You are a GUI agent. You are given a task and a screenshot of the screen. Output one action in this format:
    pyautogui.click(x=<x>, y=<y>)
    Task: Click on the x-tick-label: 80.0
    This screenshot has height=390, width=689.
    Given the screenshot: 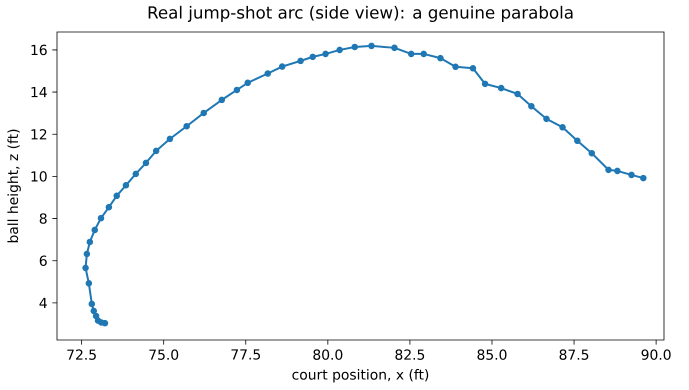 What is the action you would take?
    pyautogui.click(x=327, y=354)
    